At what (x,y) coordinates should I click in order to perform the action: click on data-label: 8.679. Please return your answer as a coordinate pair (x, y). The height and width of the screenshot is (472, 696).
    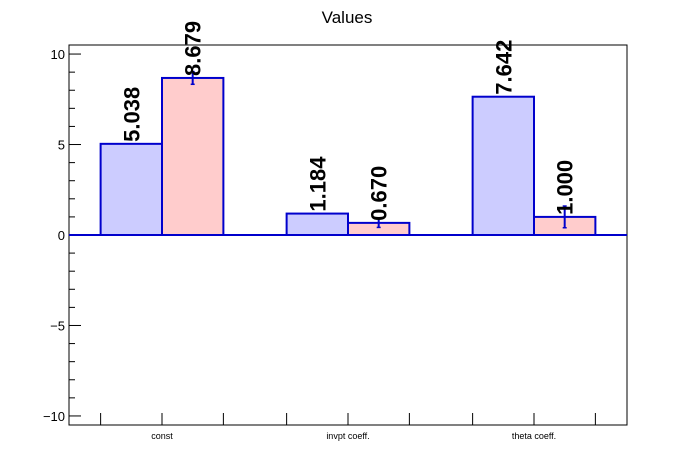
    Looking at the image, I should click on (193, 48).